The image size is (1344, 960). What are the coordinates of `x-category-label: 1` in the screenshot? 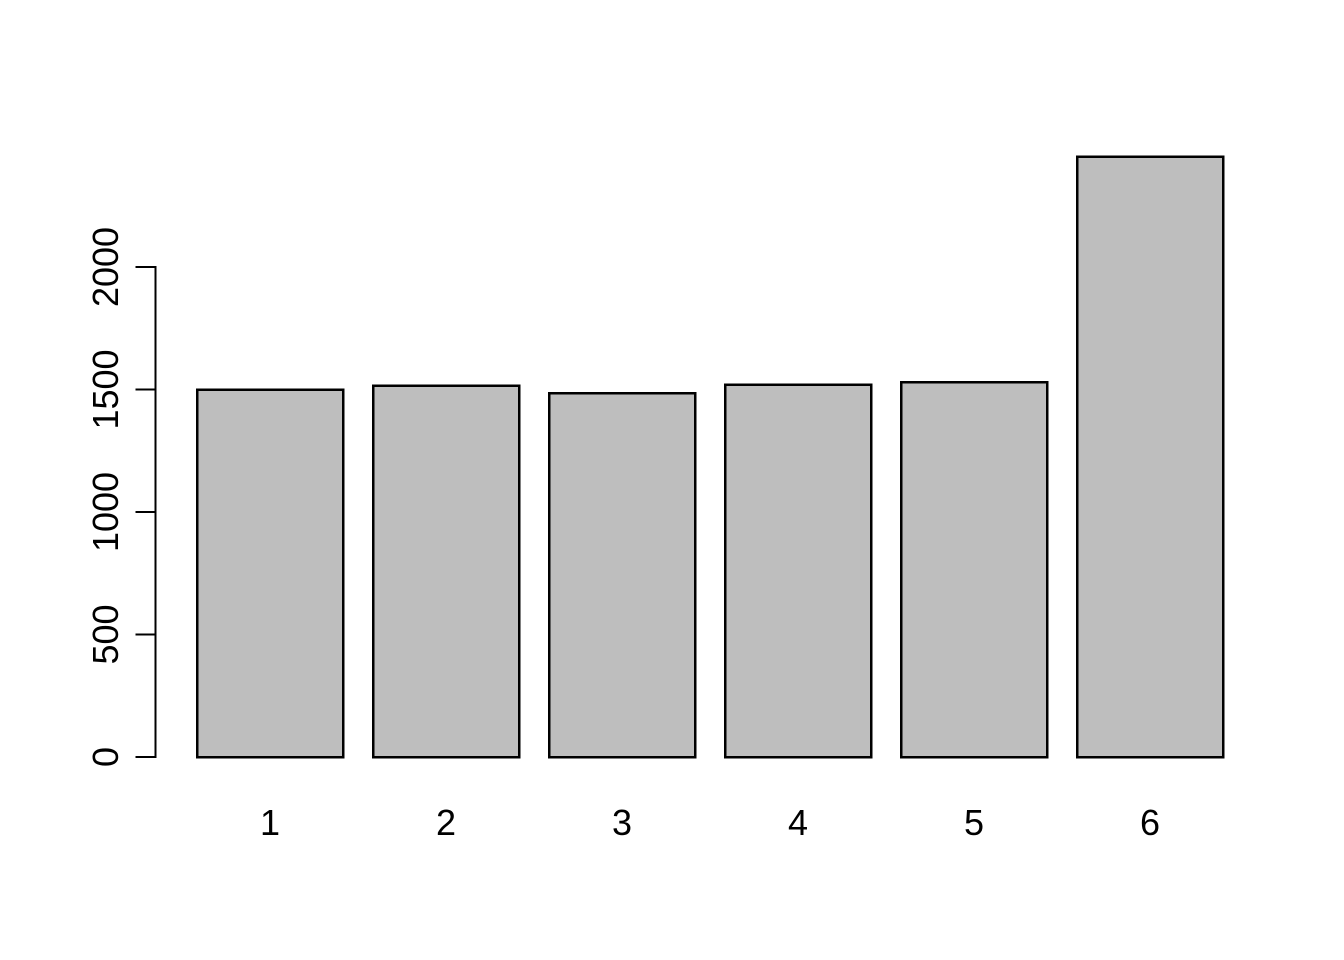 It's located at (270, 822).